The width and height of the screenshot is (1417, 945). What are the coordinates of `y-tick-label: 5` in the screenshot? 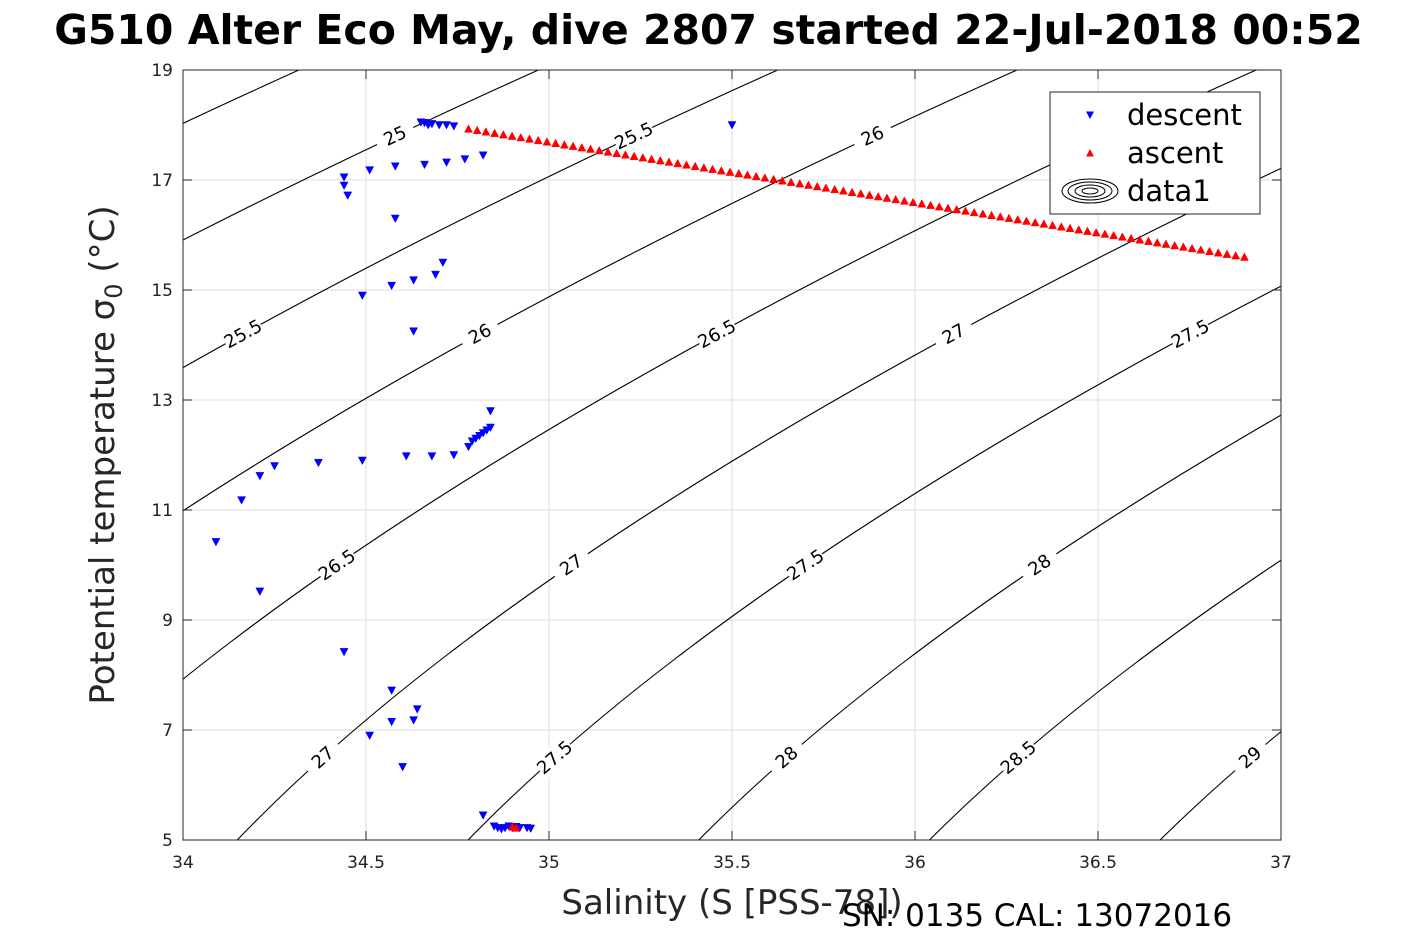 It's located at (167, 841).